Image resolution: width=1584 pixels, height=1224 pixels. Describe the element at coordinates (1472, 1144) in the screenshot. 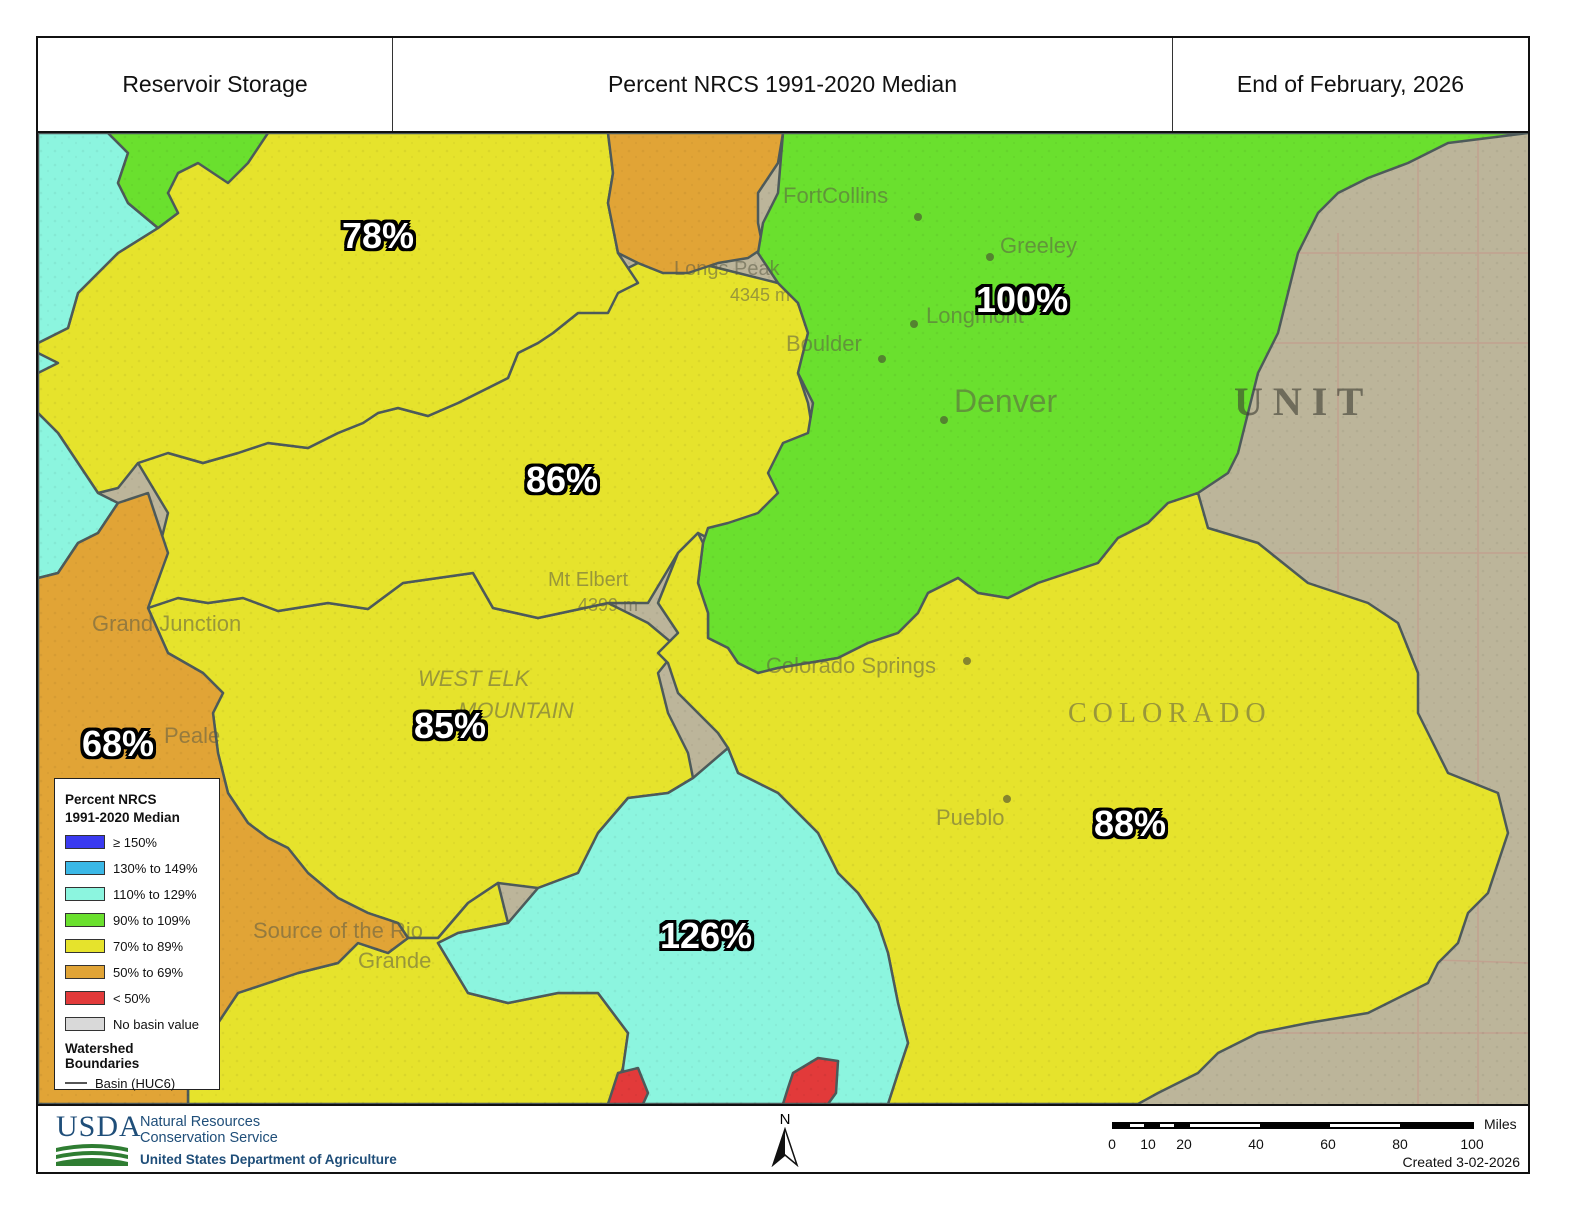

I see `scale-tick-label: 100` at that location.